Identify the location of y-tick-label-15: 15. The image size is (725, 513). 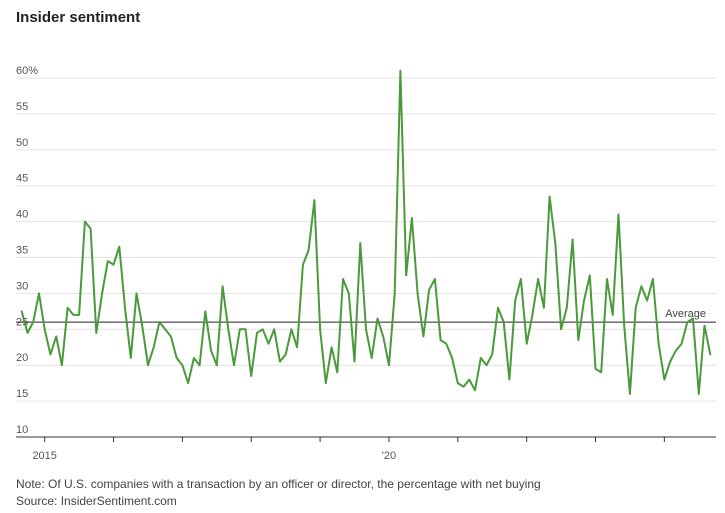
(22, 394).